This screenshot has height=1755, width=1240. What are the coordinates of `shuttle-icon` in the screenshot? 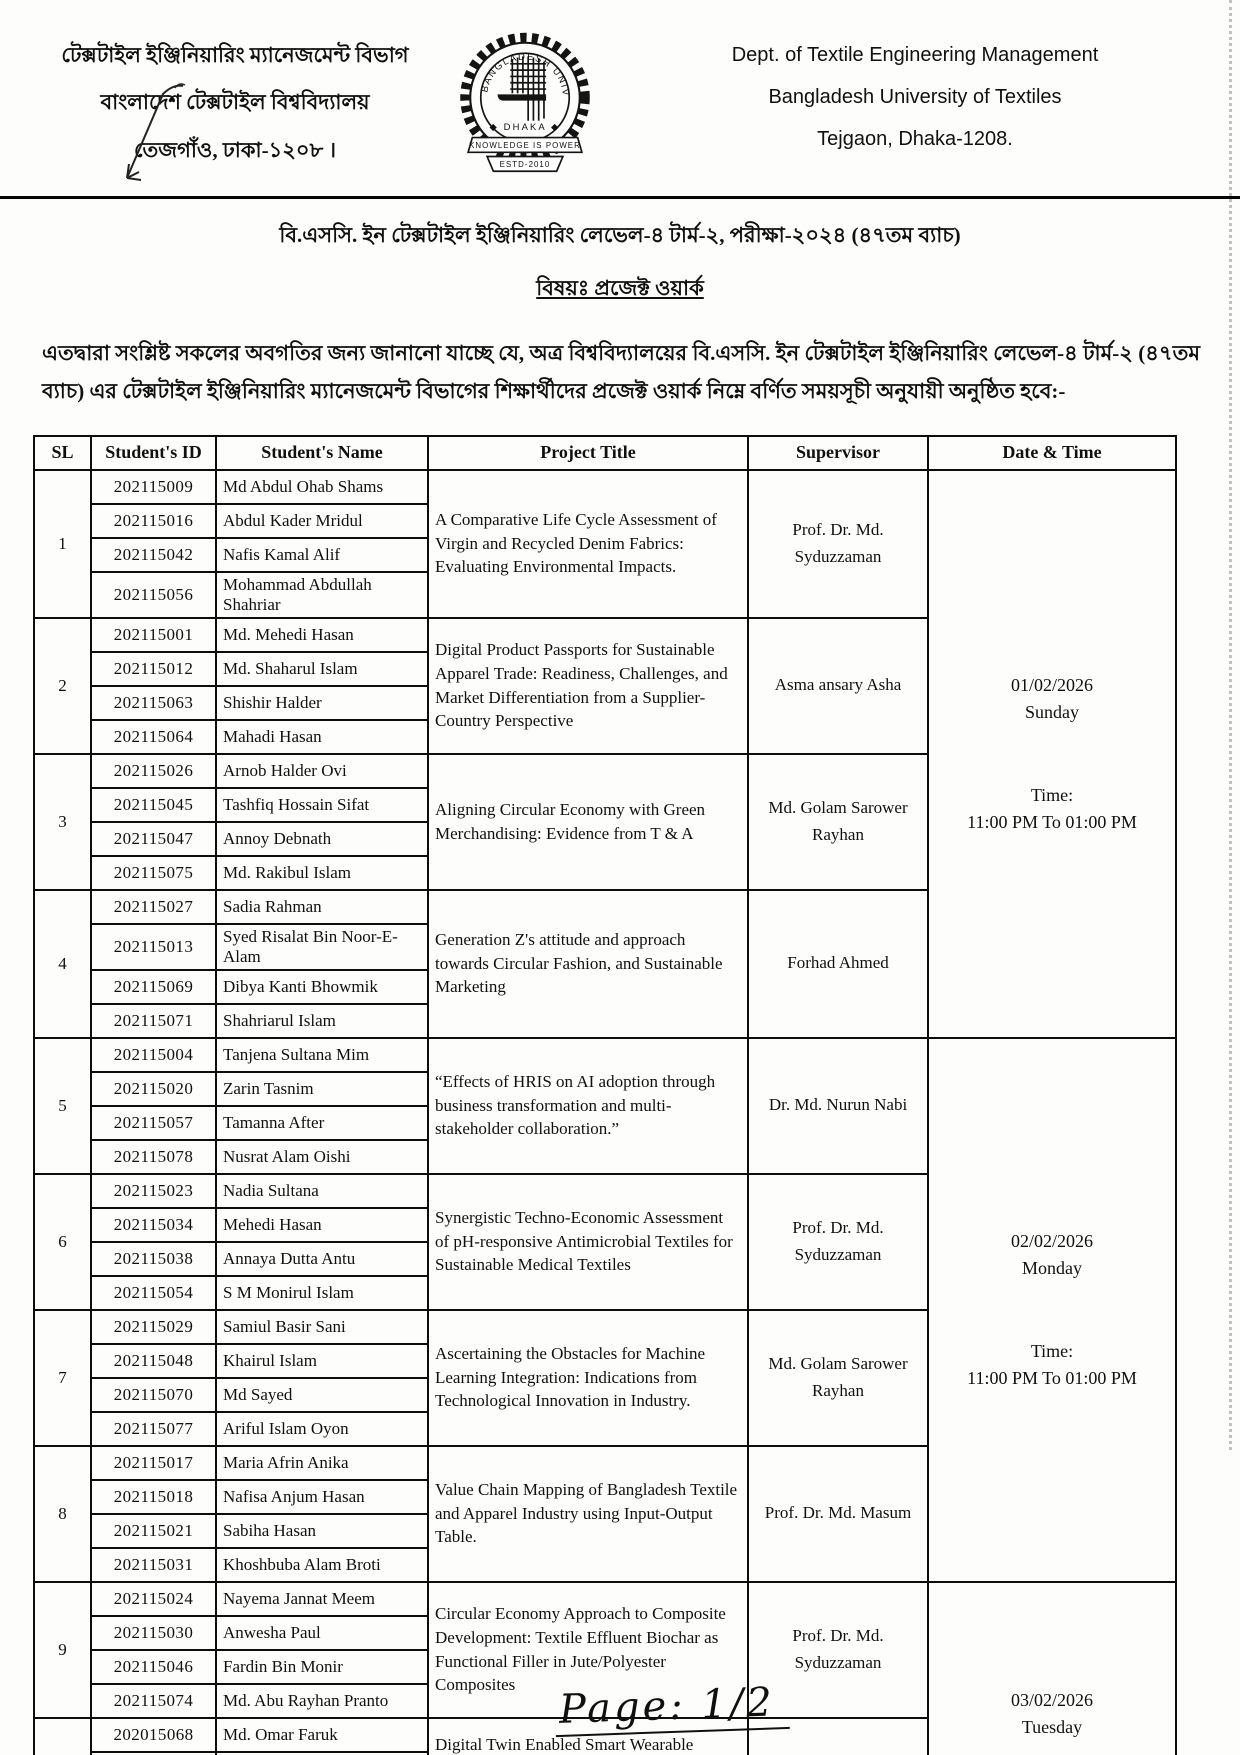 It's located at (522, 97).